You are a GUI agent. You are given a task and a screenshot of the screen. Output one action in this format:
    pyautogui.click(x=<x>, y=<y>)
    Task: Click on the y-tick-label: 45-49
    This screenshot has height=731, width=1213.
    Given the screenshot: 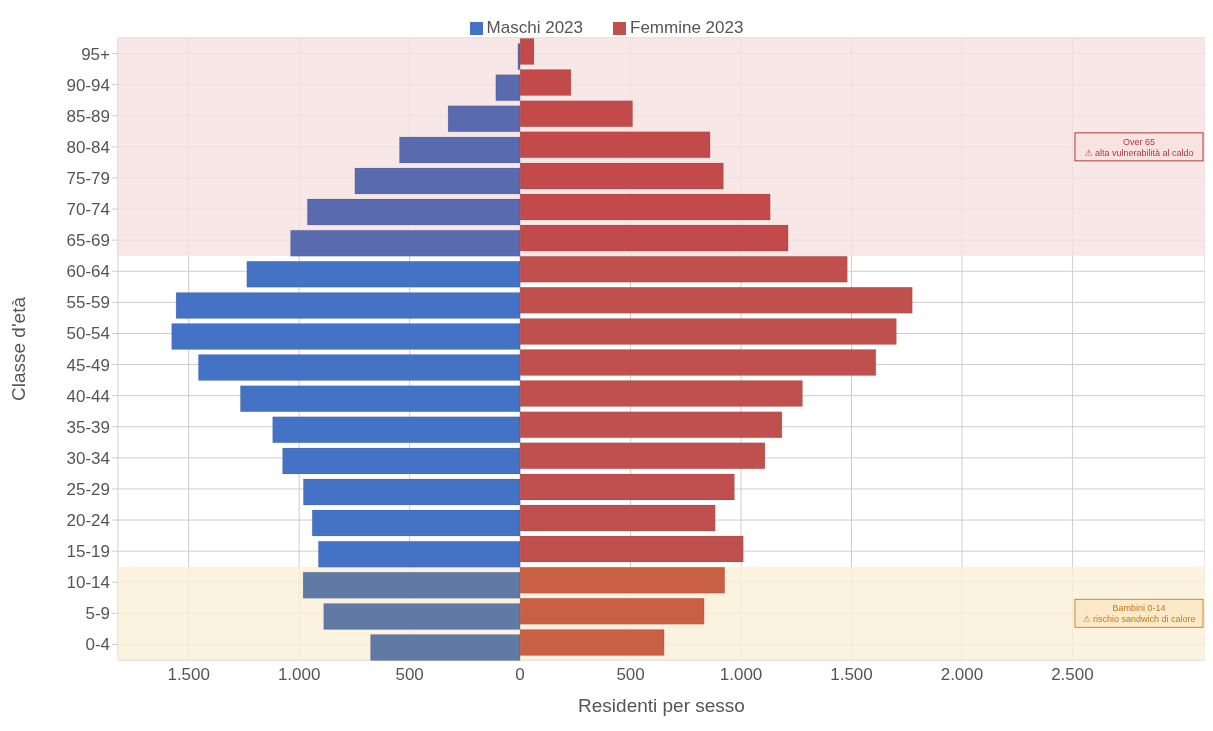 What is the action you would take?
    pyautogui.click(x=88, y=365)
    